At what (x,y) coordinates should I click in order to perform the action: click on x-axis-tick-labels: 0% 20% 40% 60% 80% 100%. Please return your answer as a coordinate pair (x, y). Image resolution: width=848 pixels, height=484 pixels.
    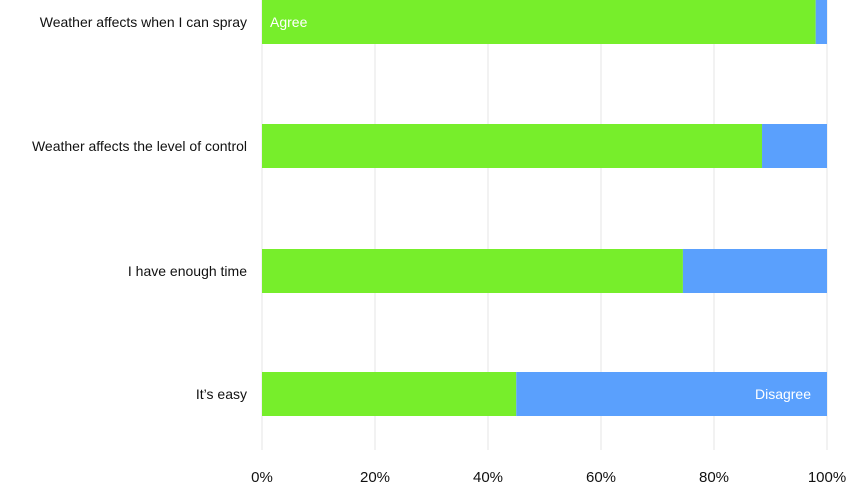
    Looking at the image, I should click on (548, 476).